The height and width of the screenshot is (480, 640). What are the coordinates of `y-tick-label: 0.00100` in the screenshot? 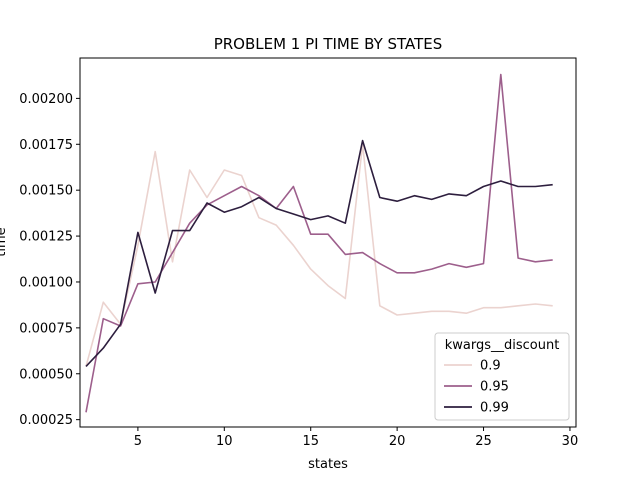 It's located at (46, 282).